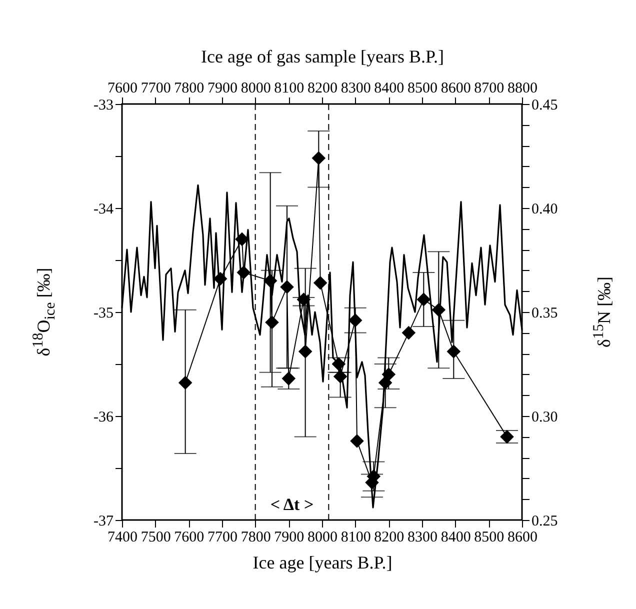 This screenshot has height=609, width=636. Describe the element at coordinates (523, 88) in the screenshot. I see `x2-tick-label: 8800` at that location.